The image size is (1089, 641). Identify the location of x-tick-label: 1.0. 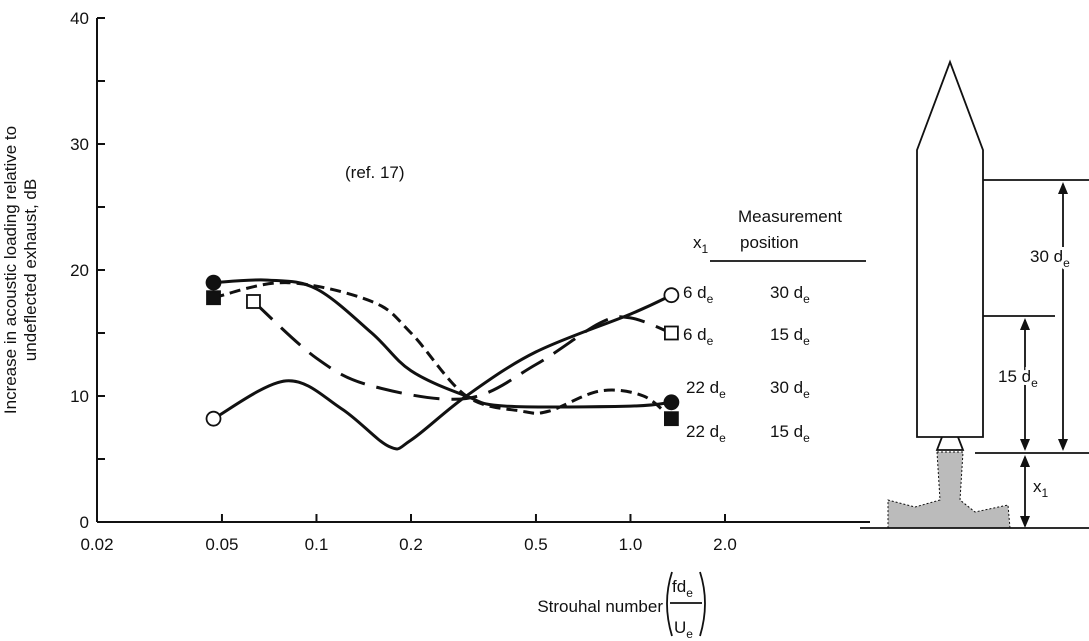
(631, 544).